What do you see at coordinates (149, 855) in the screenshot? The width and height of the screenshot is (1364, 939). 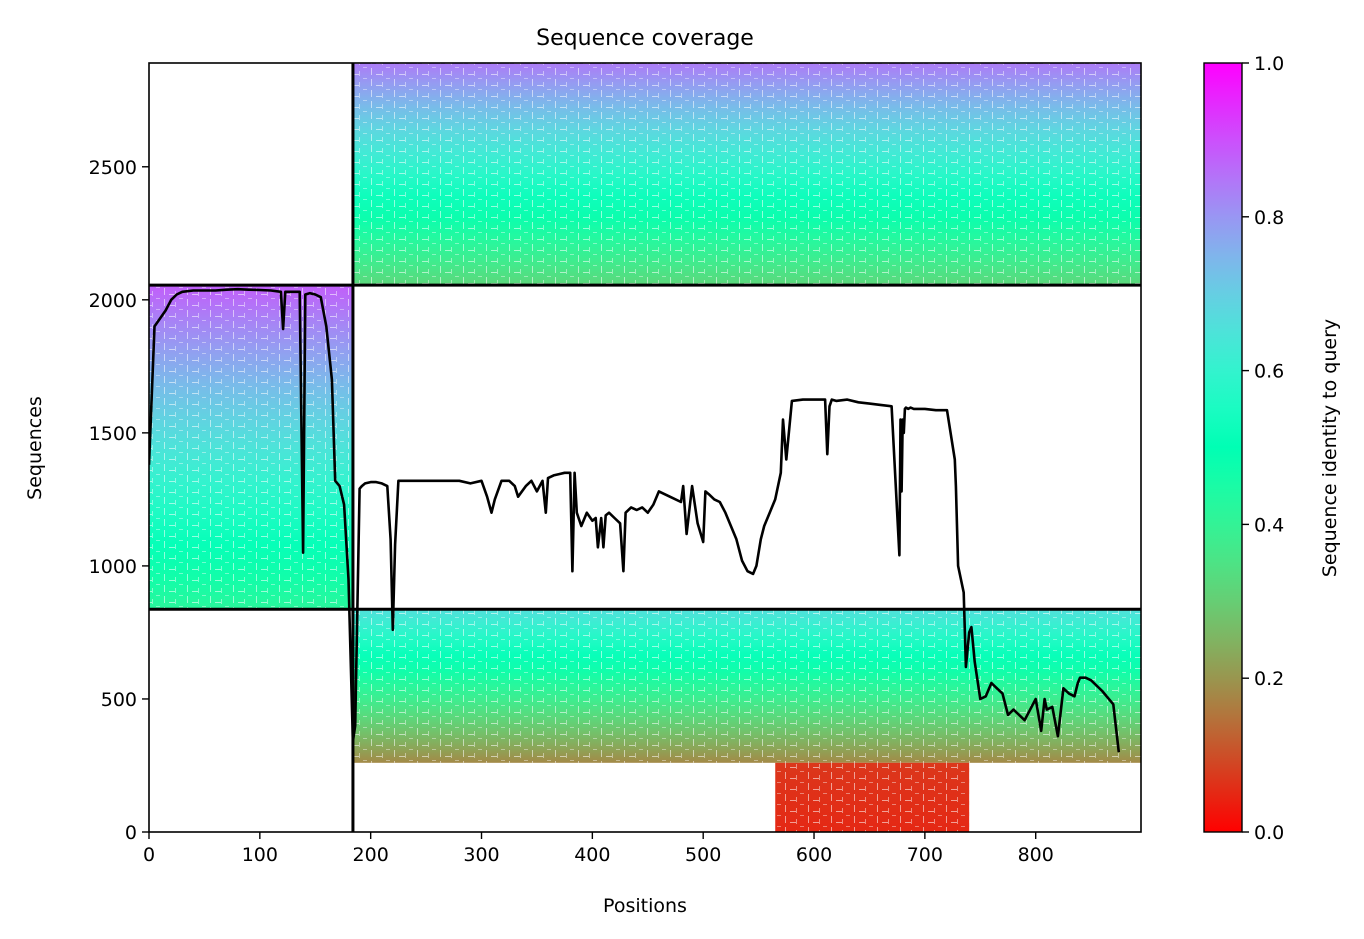 I see `x-tick-label: 0` at bounding box center [149, 855].